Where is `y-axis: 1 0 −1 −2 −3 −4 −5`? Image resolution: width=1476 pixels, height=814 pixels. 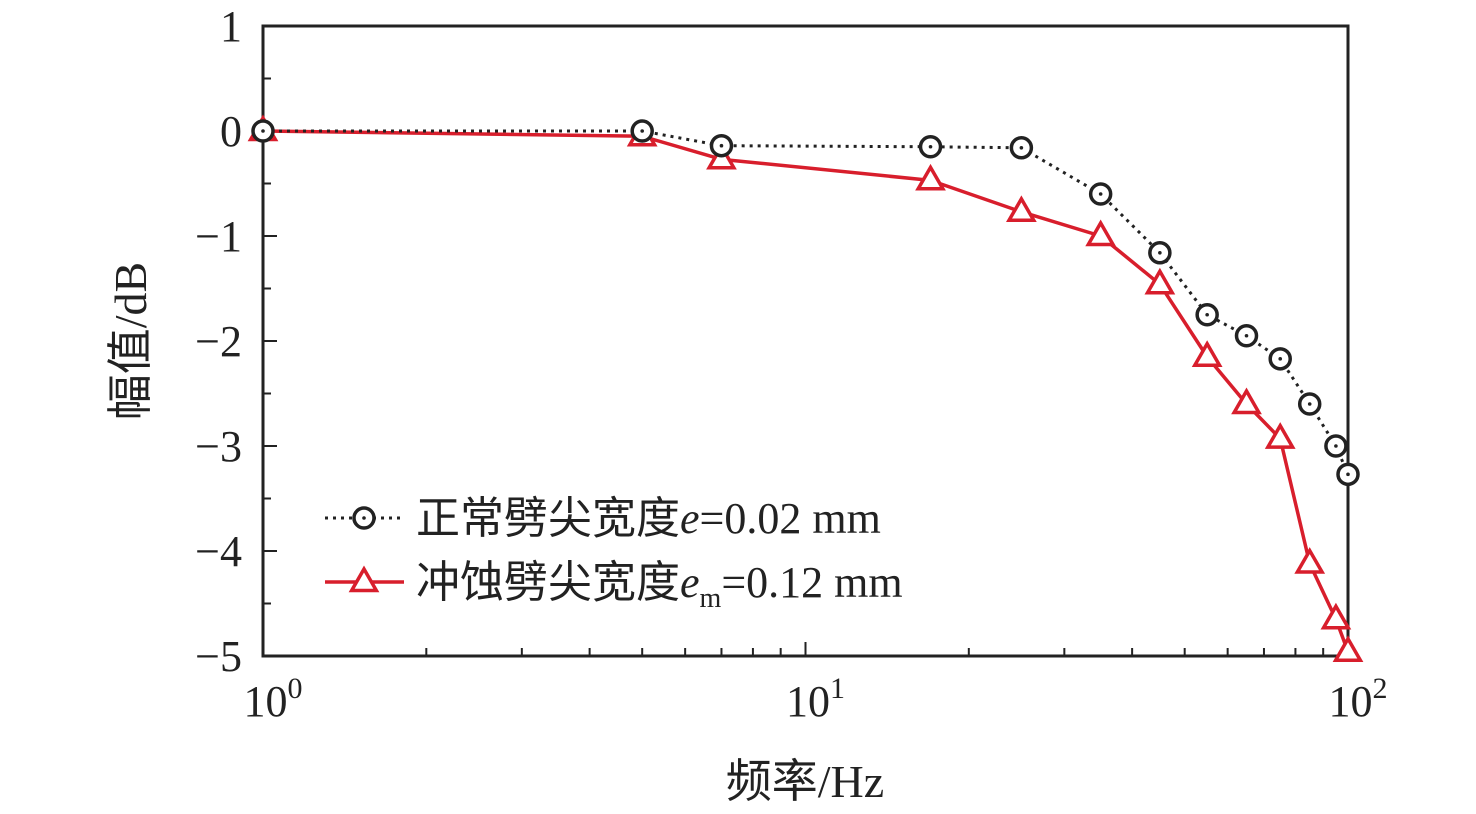 y-axis: 1 0 −1 −2 −3 −4 −5 is located at coordinates (236, 341).